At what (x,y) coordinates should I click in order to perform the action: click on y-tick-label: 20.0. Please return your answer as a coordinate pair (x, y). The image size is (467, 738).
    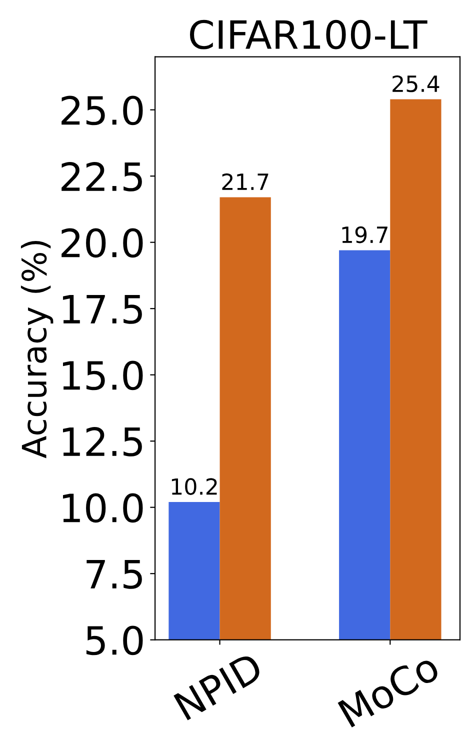
    Looking at the image, I should click on (102, 243).